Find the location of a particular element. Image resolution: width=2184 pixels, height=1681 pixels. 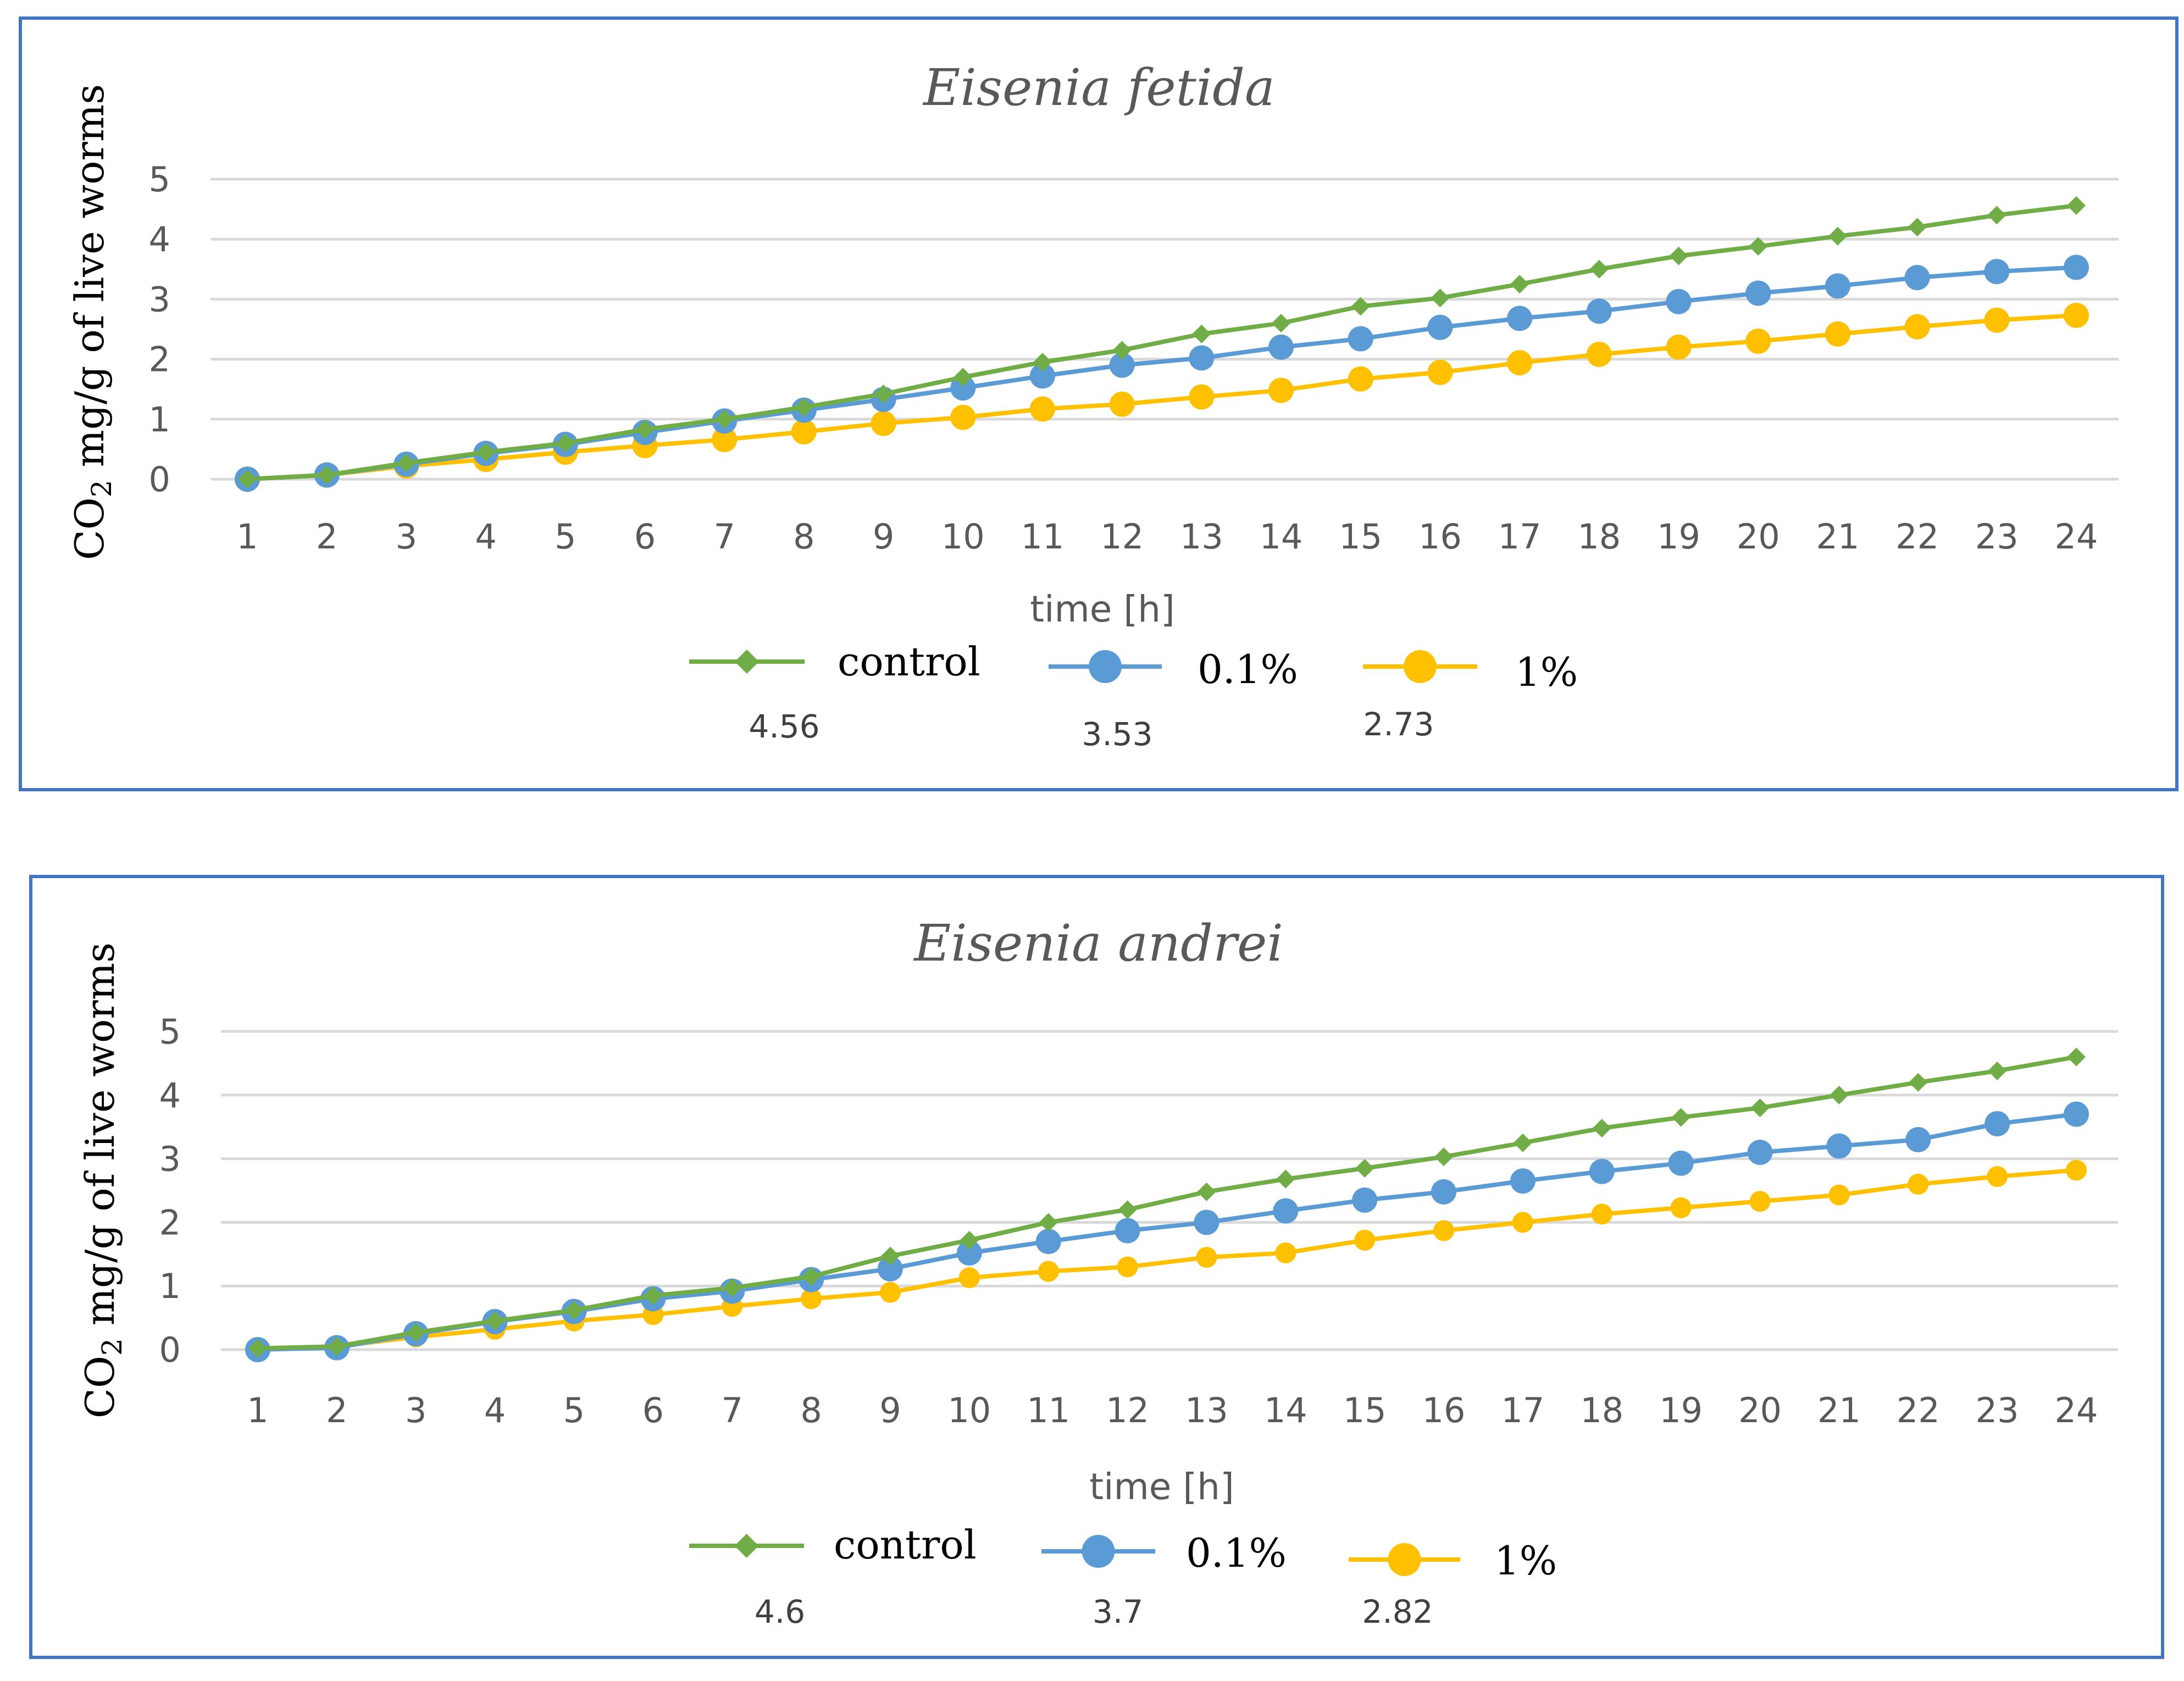

x-tick-label: 4 is located at coordinates (495, 1410).